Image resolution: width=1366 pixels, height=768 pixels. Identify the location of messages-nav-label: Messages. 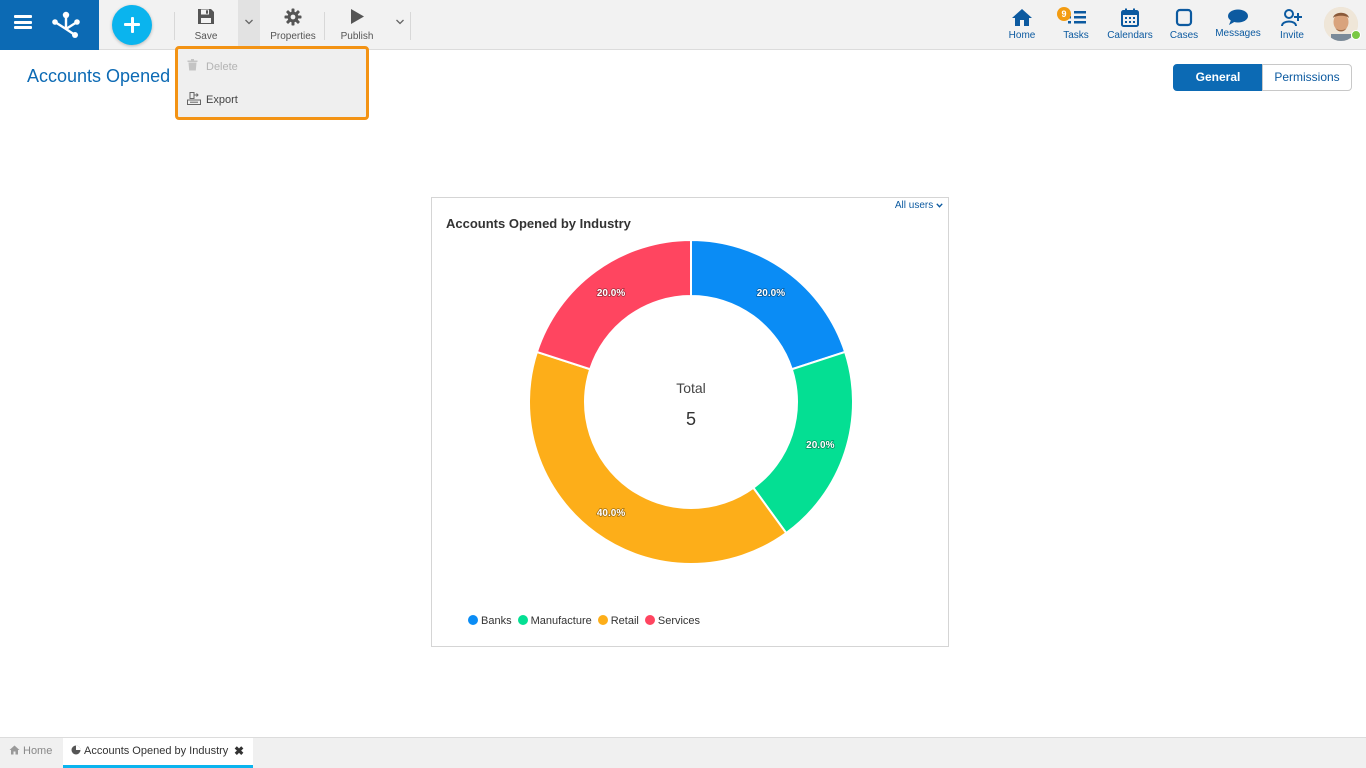
(1238, 33).